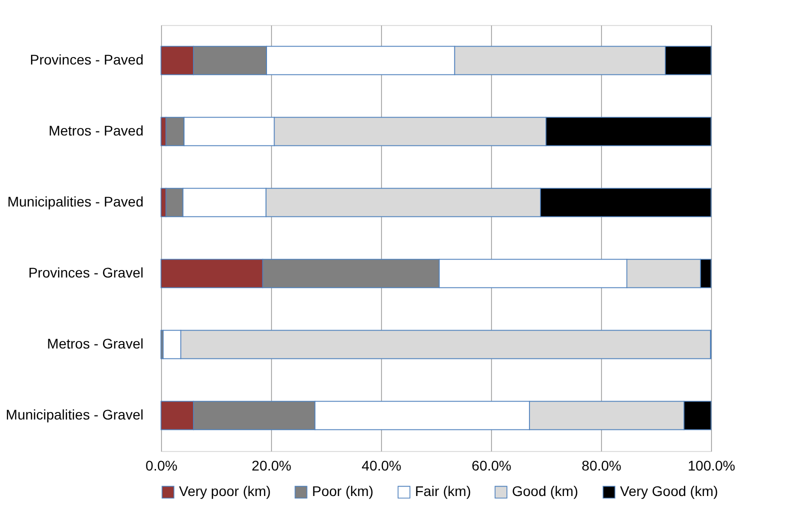 This screenshot has width=792, height=525. I want to click on x-tick-label: 40.0%, so click(382, 466).